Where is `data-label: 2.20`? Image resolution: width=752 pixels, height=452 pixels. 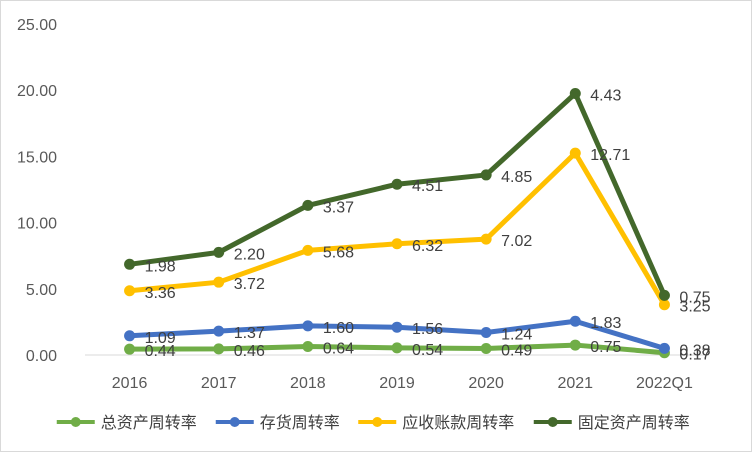
data-label: 2.20 is located at coordinates (249, 254).